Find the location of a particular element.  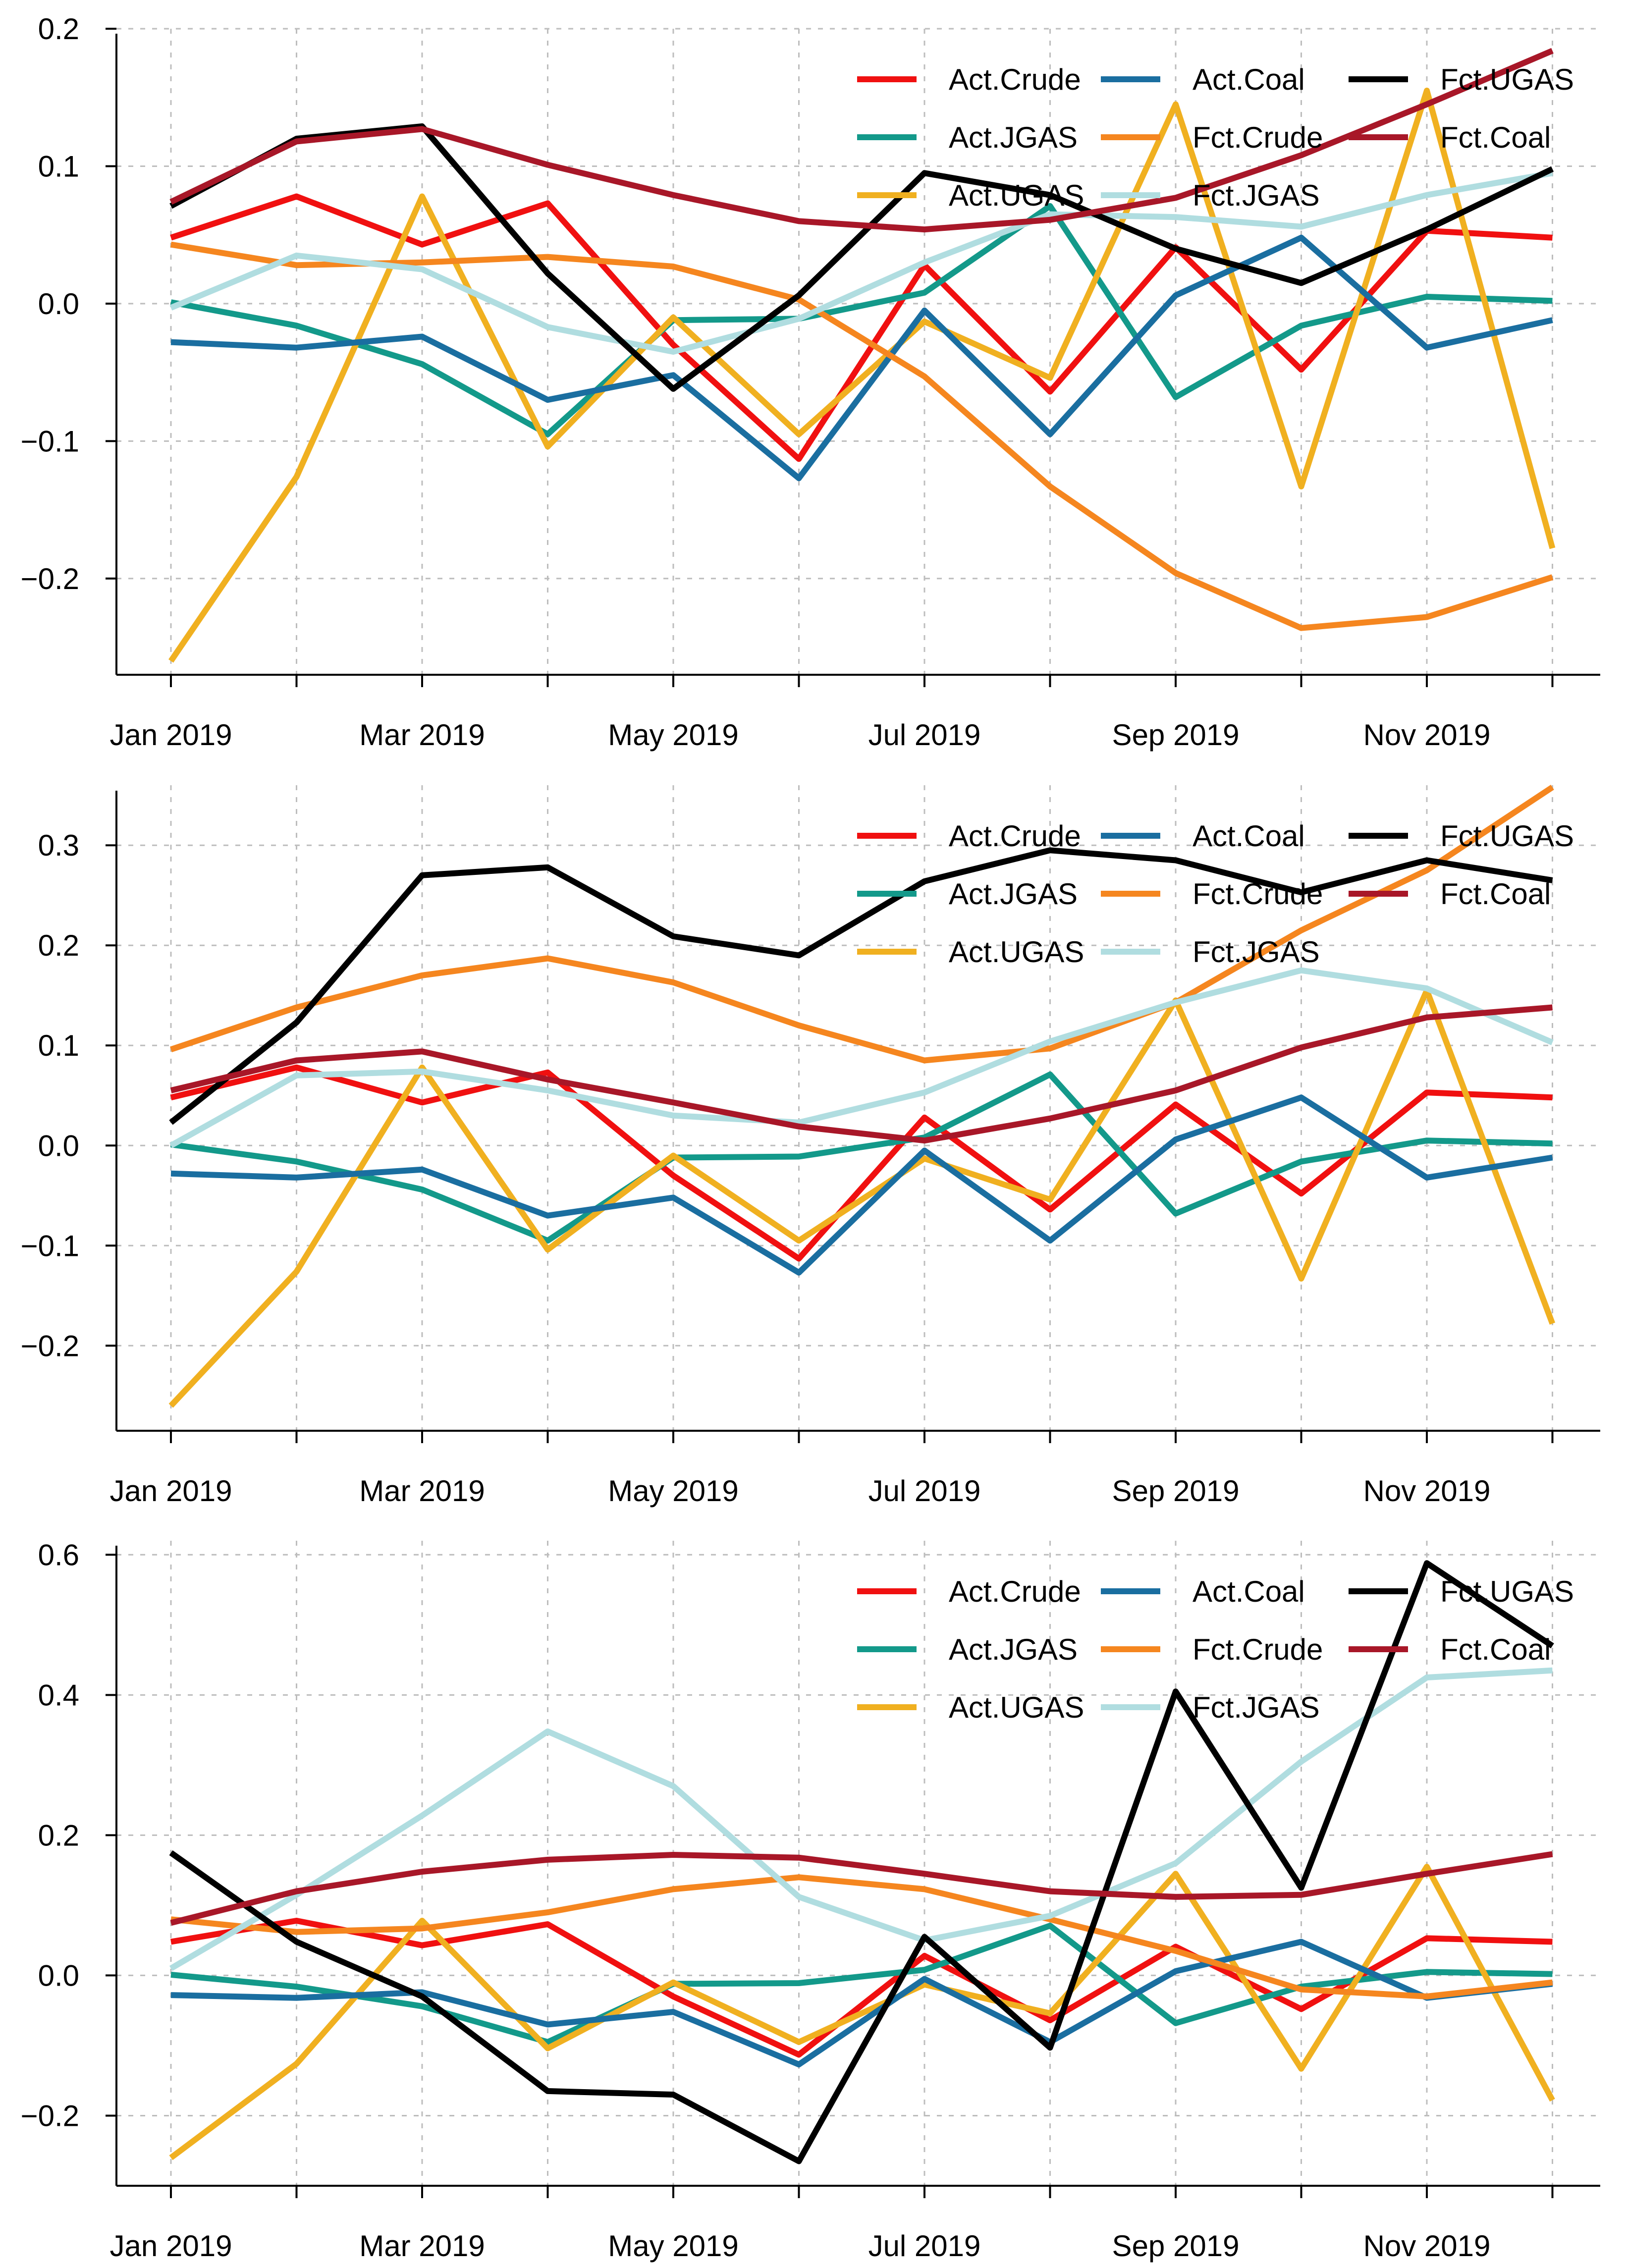

y-tick-label: 0.3 is located at coordinates (58, 845).